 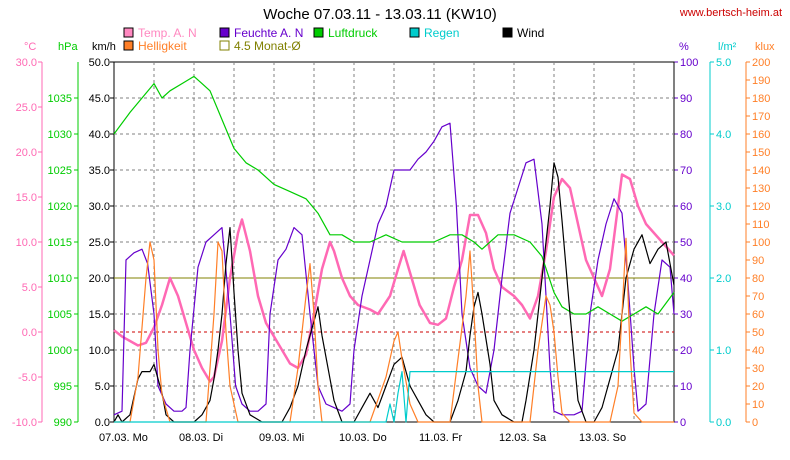 I want to click on light-tick-label: 60, so click(x=758, y=315).